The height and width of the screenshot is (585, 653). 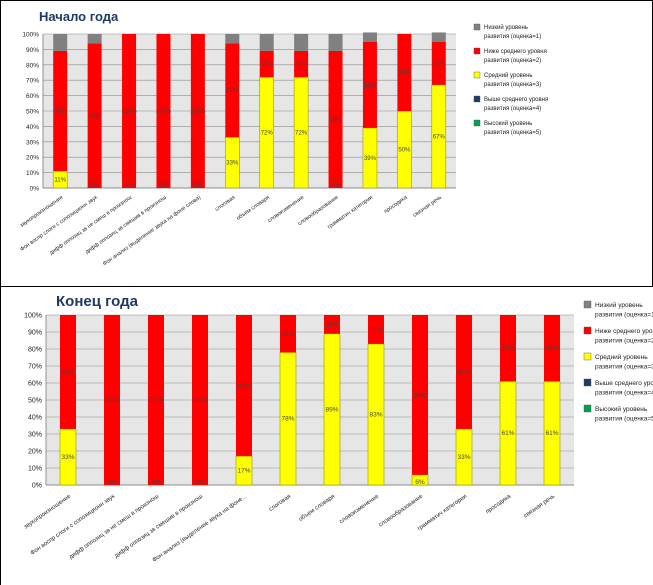 I want to click on category-label: дифф оппозиц зв не смеш в произнош, so click(x=114, y=527).